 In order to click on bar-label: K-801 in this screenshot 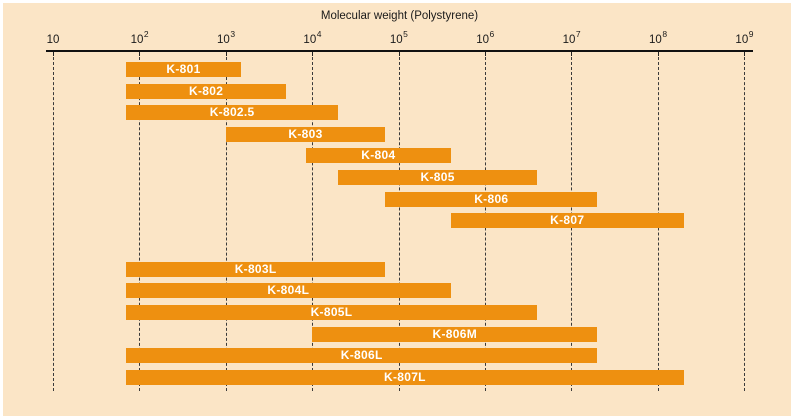, I will do `click(183, 69)`.